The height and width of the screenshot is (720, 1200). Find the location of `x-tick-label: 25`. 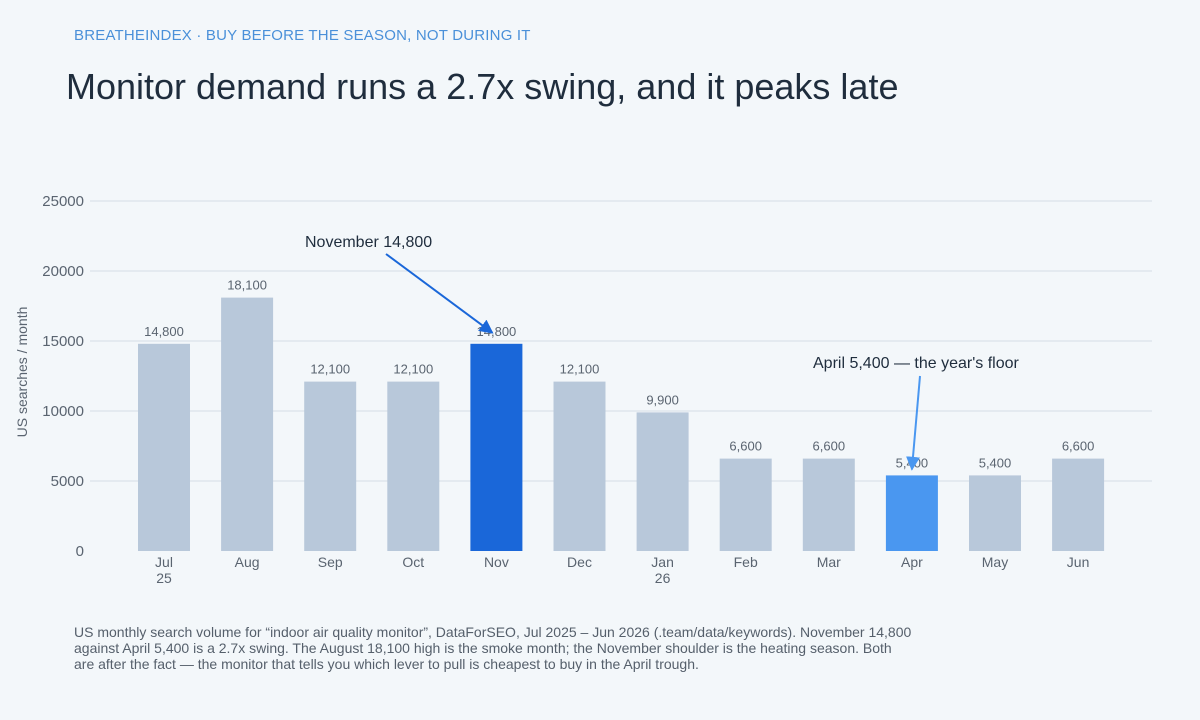

x-tick-label: 25 is located at coordinates (164, 578).